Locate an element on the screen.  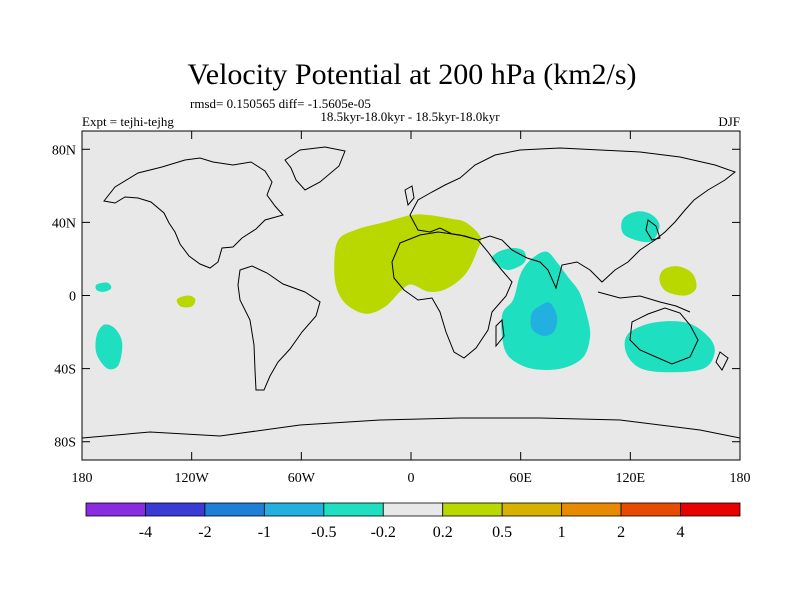
coast-new-zealand is located at coordinates (722, 361).